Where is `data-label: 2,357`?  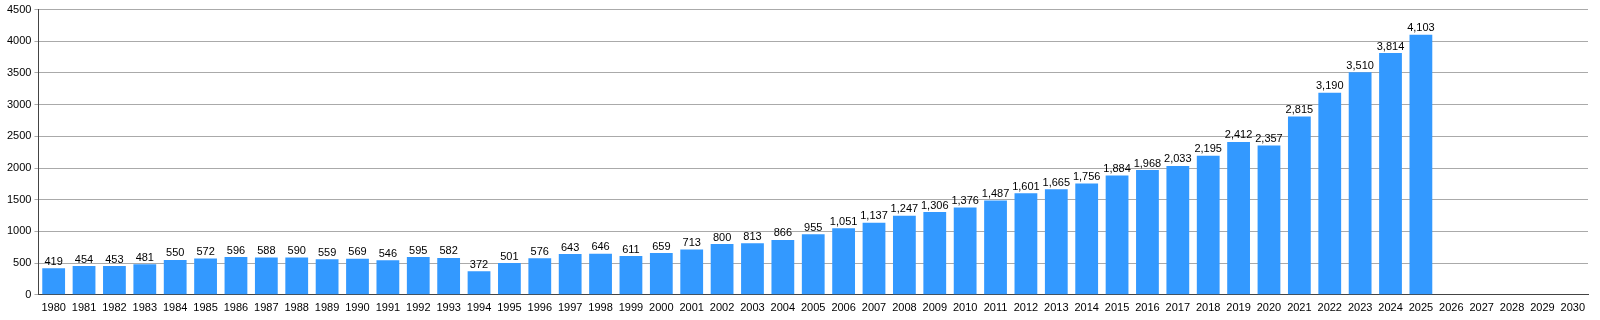 data-label: 2,357 is located at coordinates (1269, 137).